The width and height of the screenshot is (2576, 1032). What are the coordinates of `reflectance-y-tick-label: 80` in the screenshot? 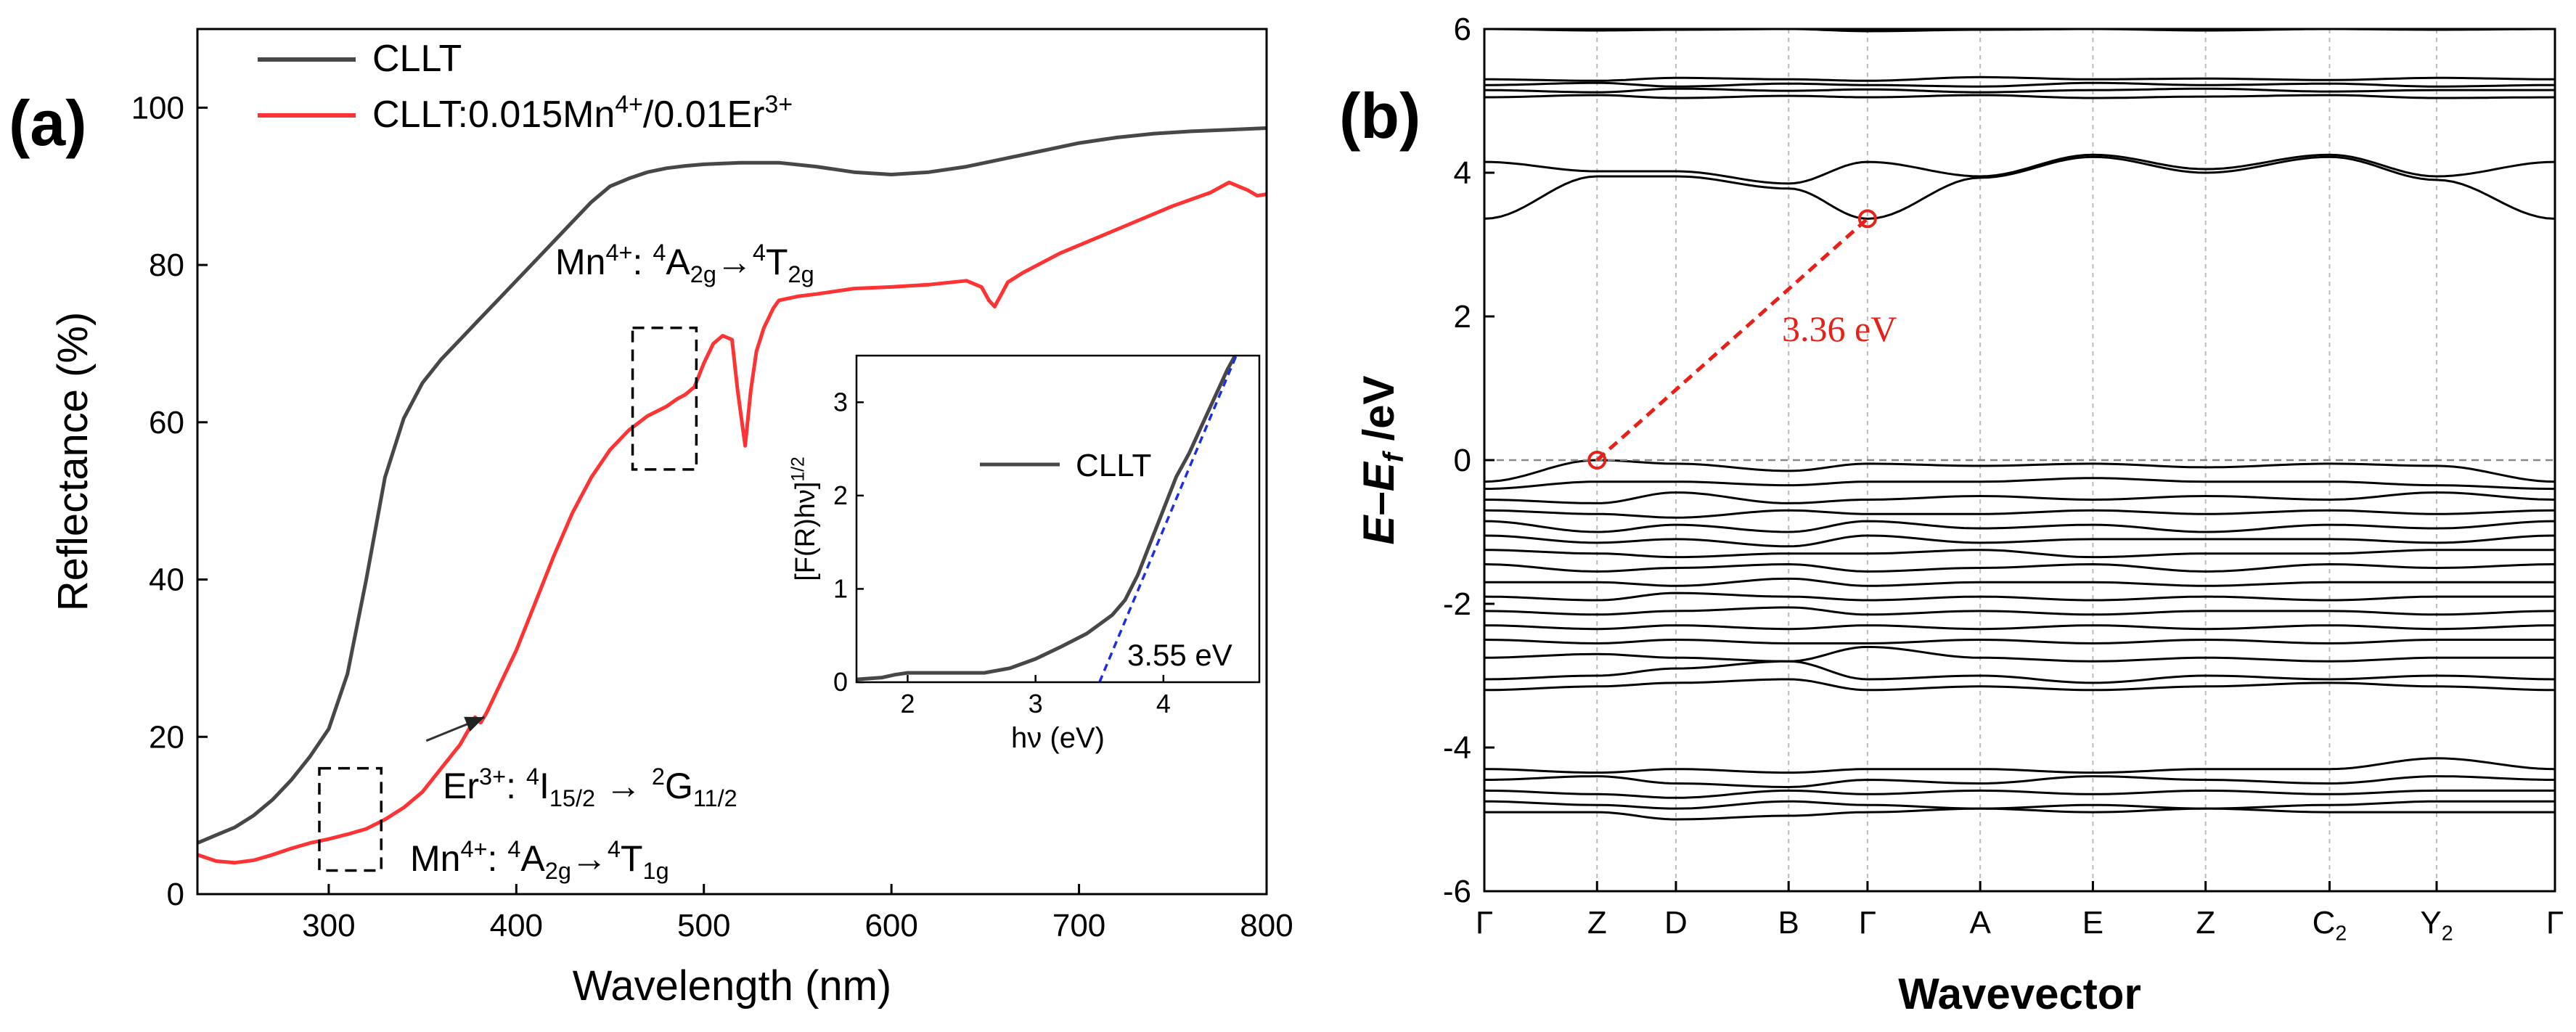 It's located at (167, 265).